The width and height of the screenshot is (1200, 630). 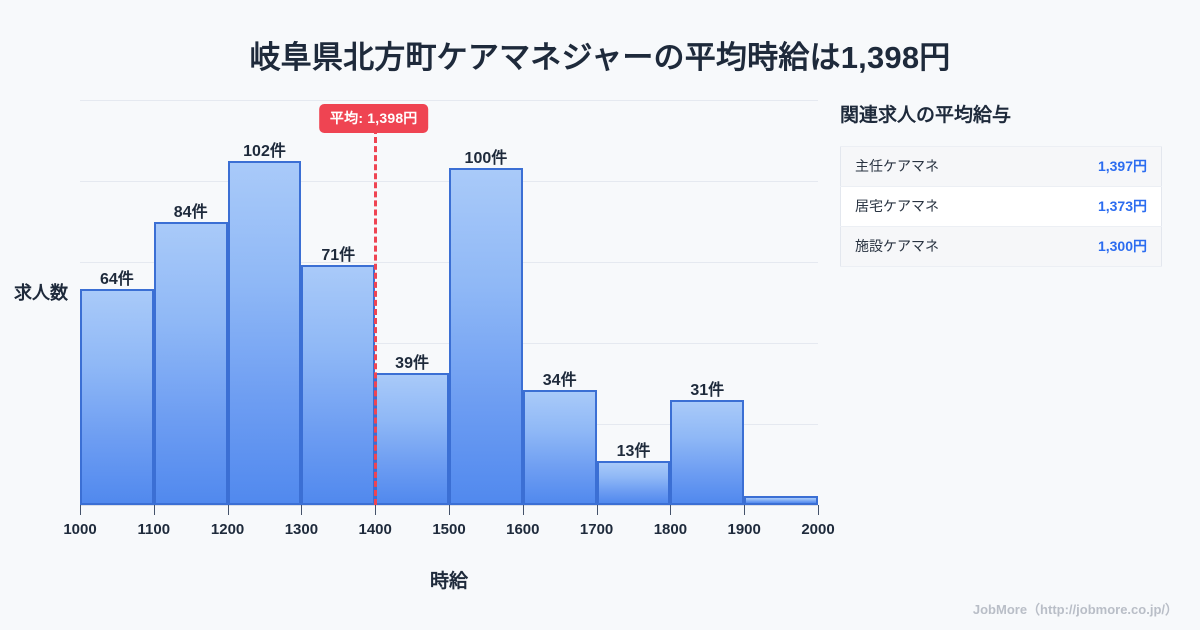 I want to click on x-axis-title: 時給, so click(x=448, y=581).